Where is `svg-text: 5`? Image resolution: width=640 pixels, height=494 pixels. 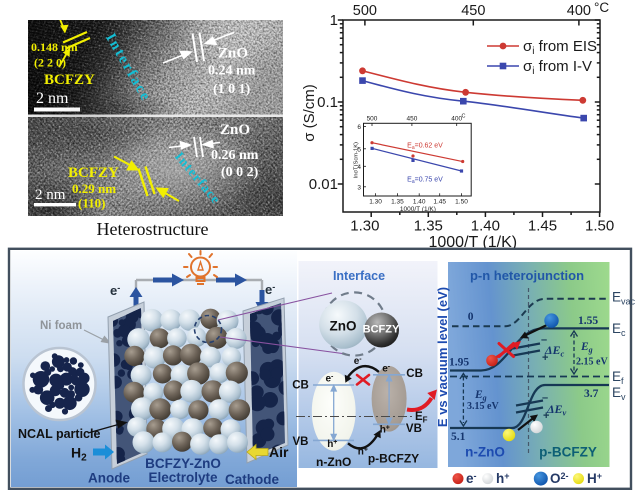 svg-text: 5 is located at coordinates (359, 149).